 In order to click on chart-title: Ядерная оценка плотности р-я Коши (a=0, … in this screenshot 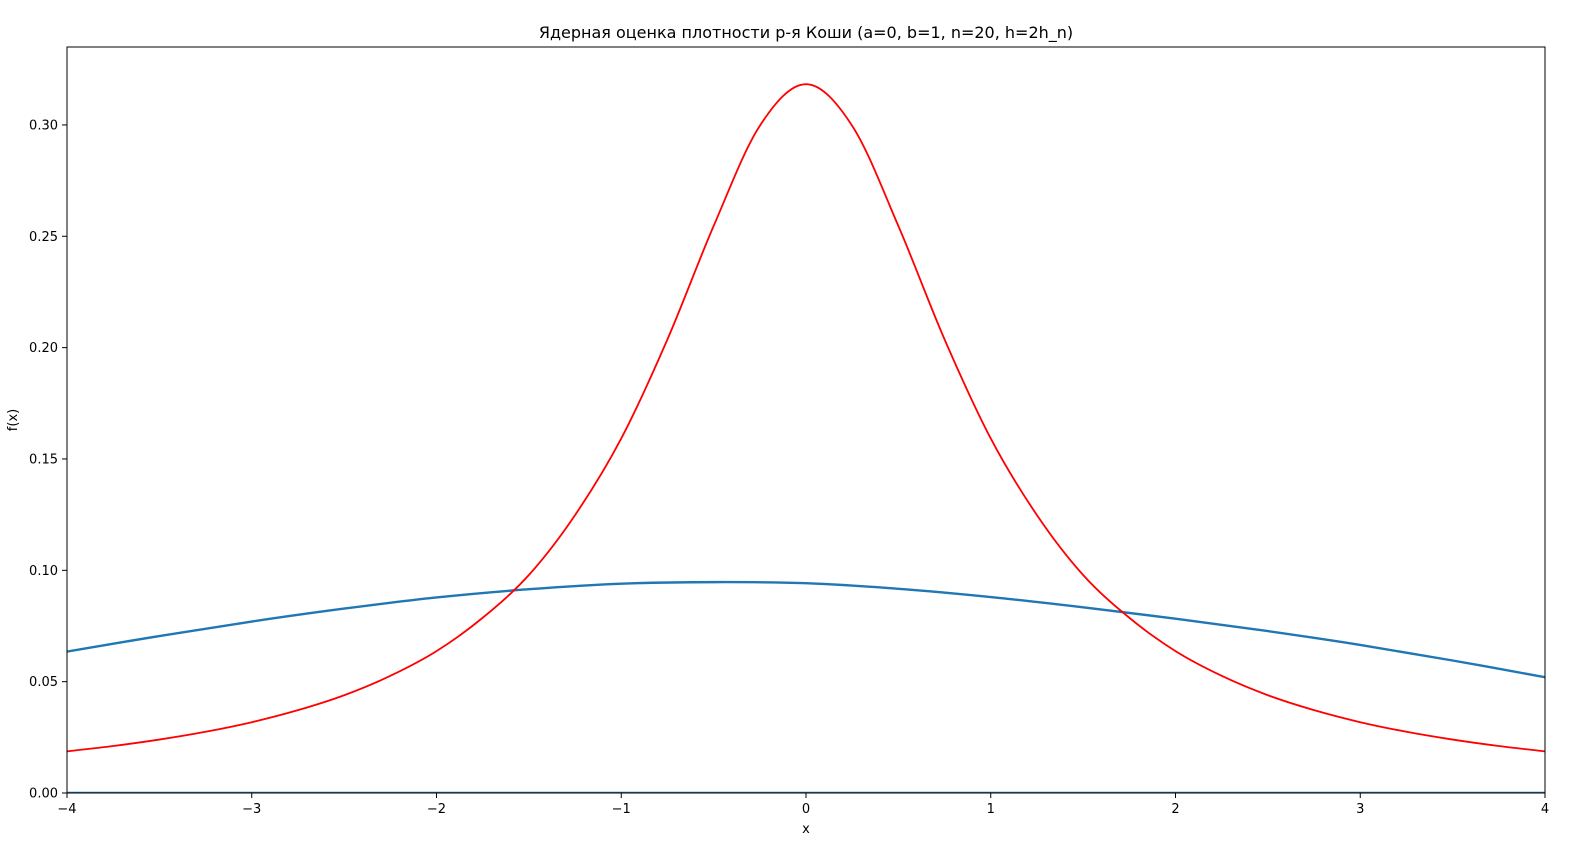, I will do `click(806, 33)`.